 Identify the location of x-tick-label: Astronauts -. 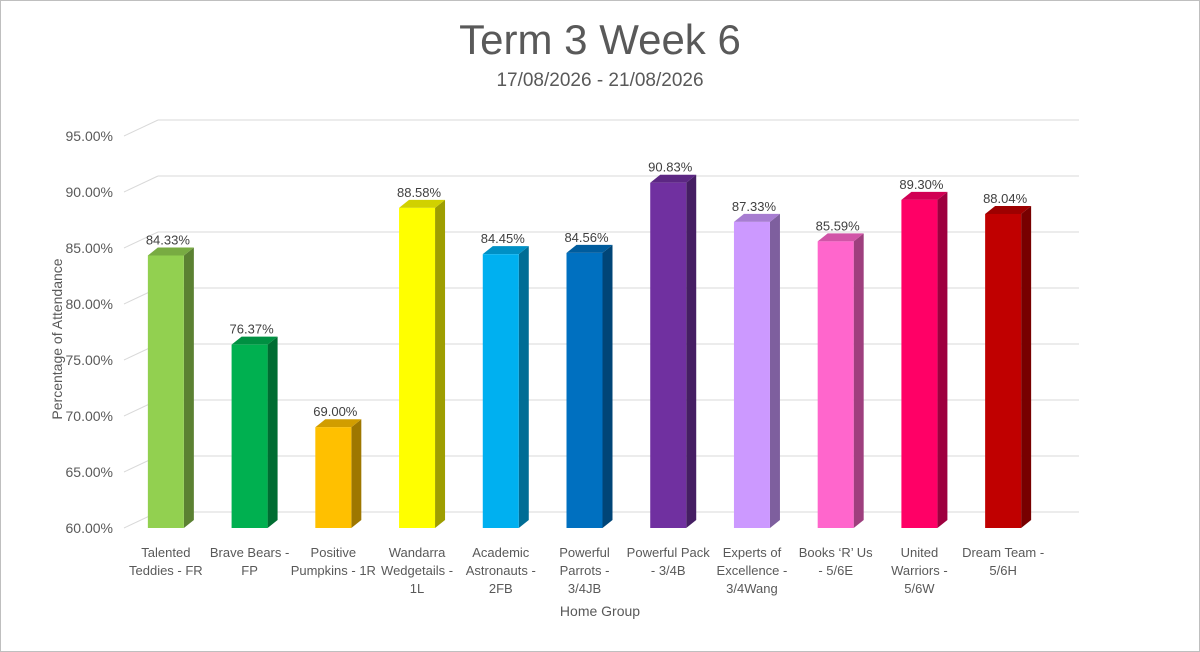
(501, 570).